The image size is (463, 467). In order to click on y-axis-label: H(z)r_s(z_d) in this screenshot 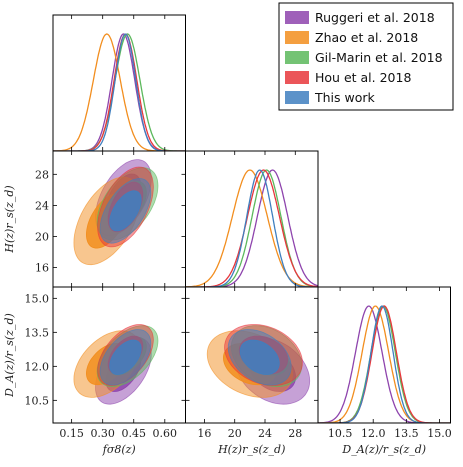, I will do `click(9, 219)`.